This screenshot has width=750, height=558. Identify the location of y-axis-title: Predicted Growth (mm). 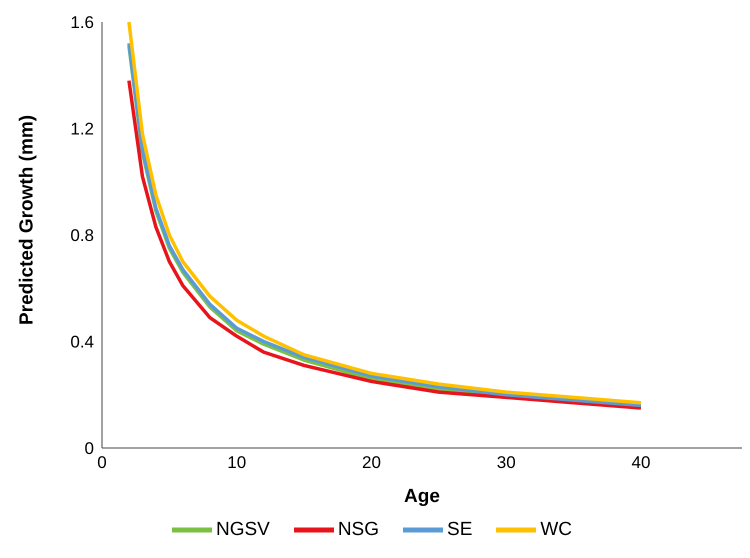
(27, 219).